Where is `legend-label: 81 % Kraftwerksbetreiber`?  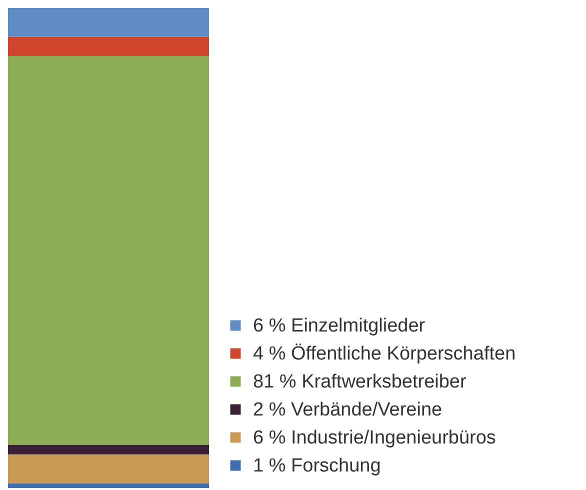
legend-label: 81 % Kraftwerksbetreiber is located at coordinates (360, 382).